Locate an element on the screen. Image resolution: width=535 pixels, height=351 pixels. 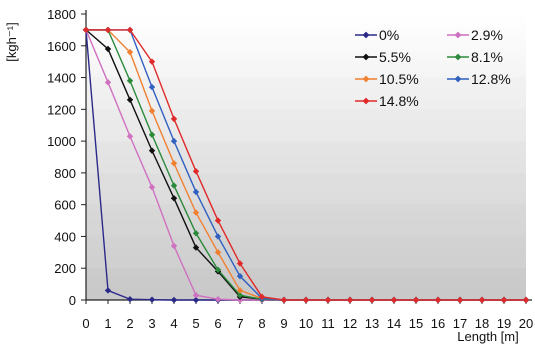
x-tick-label: 4 is located at coordinates (173, 323).